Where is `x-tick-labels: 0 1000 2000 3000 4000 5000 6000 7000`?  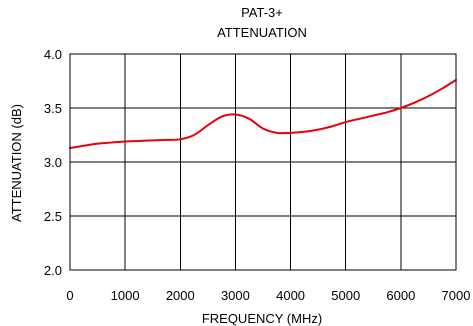 x-tick-labels: 0 1000 2000 3000 4000 5000 6000 7000 is located at coordinates (268, 295).